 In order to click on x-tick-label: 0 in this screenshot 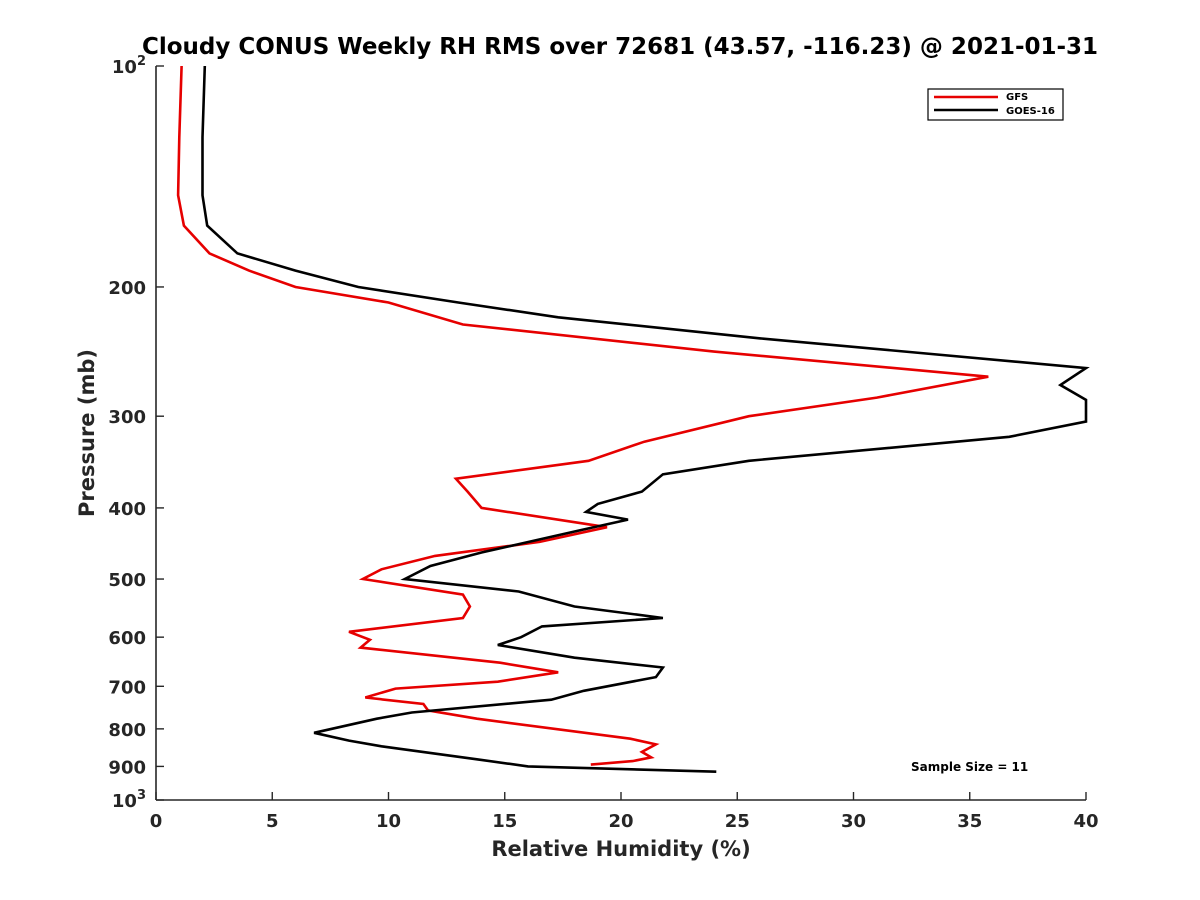, I will do `click(156, 821)`.